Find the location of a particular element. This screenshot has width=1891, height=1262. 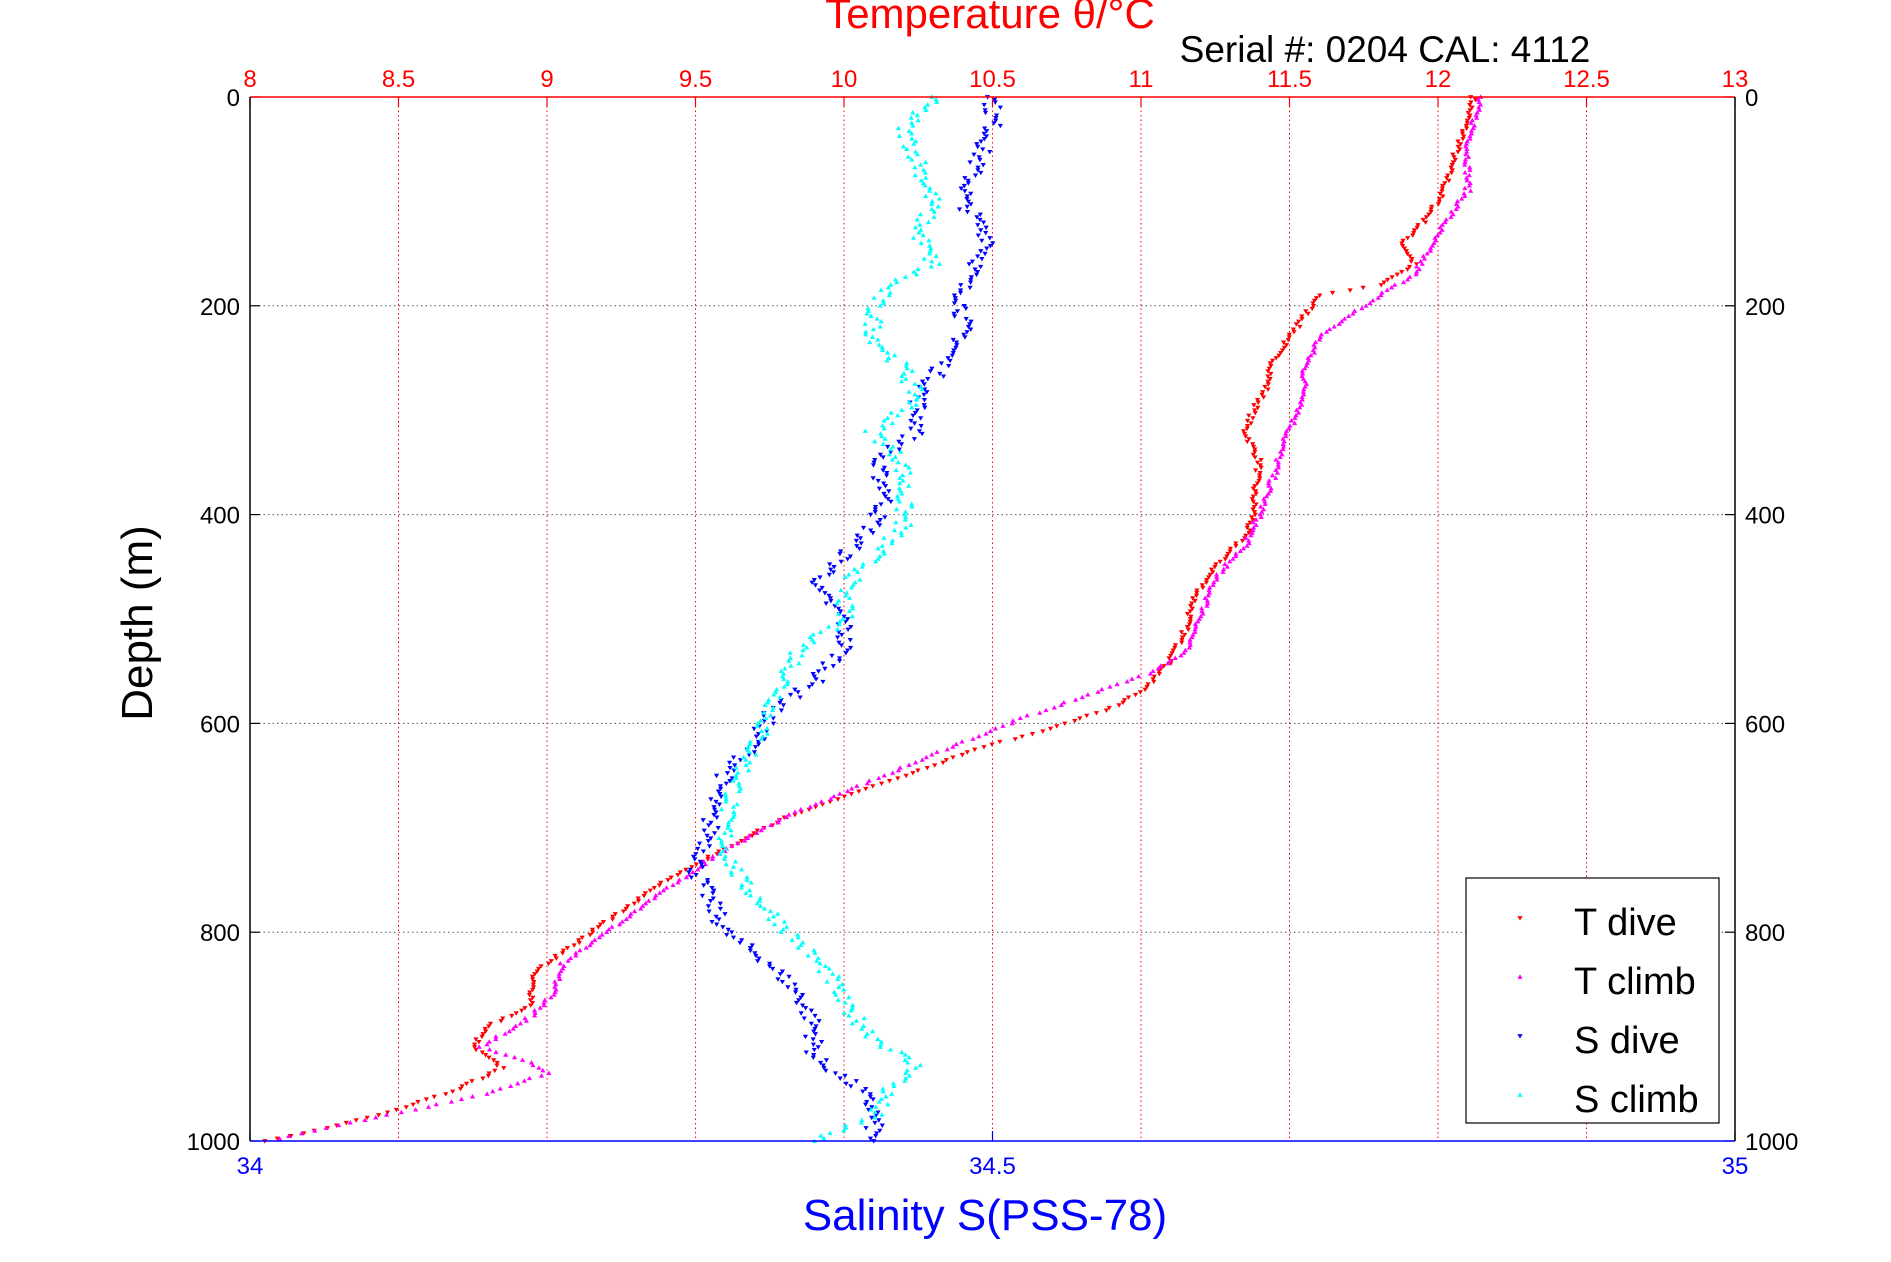

x-top-tick-label: 11.5 is located at coordinates (1289, 79).